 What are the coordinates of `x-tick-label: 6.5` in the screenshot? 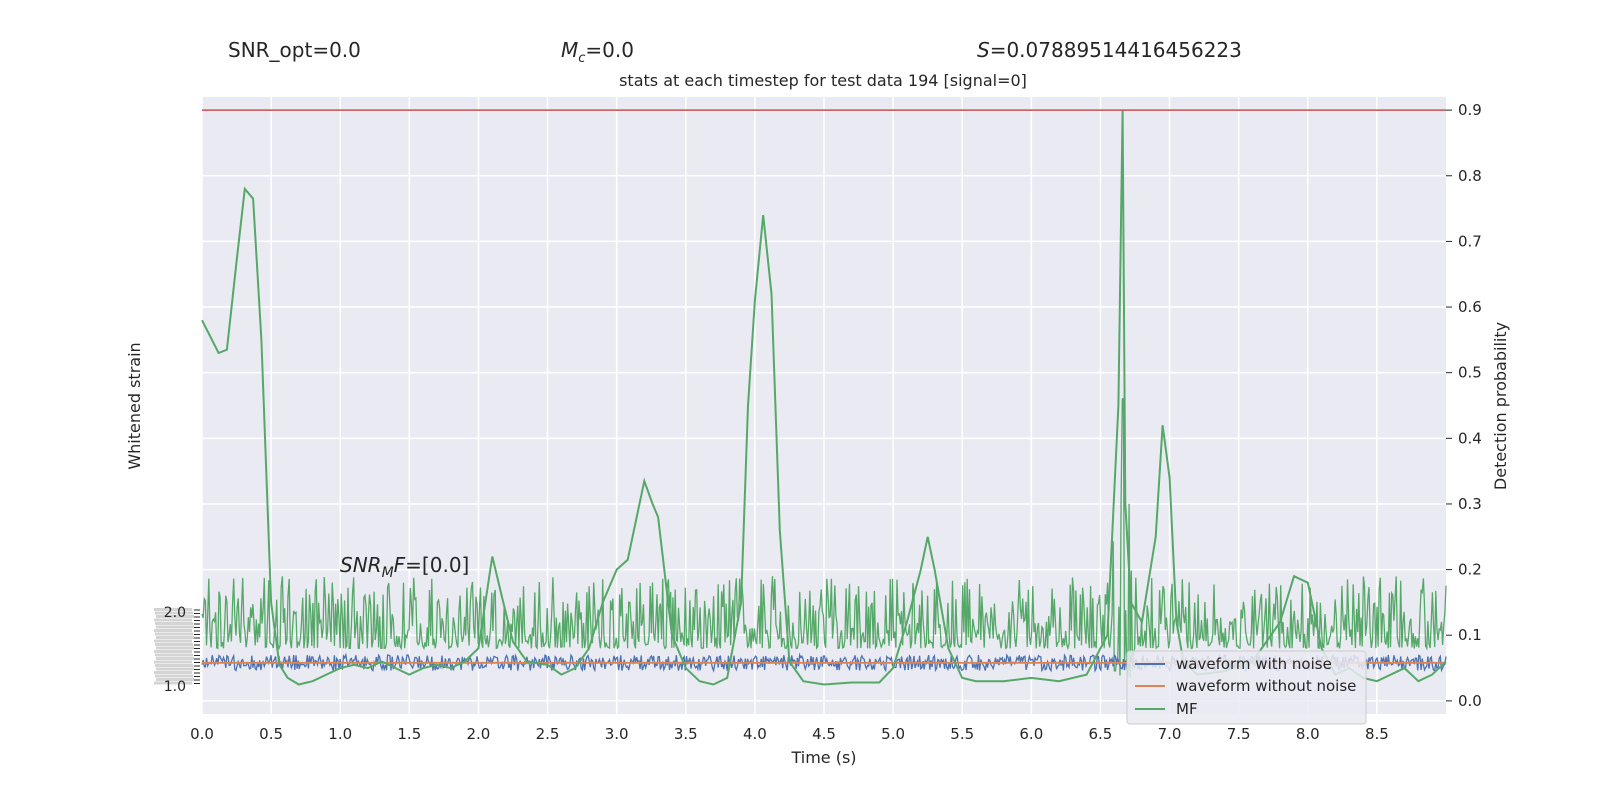 It's located at (1101, 734).